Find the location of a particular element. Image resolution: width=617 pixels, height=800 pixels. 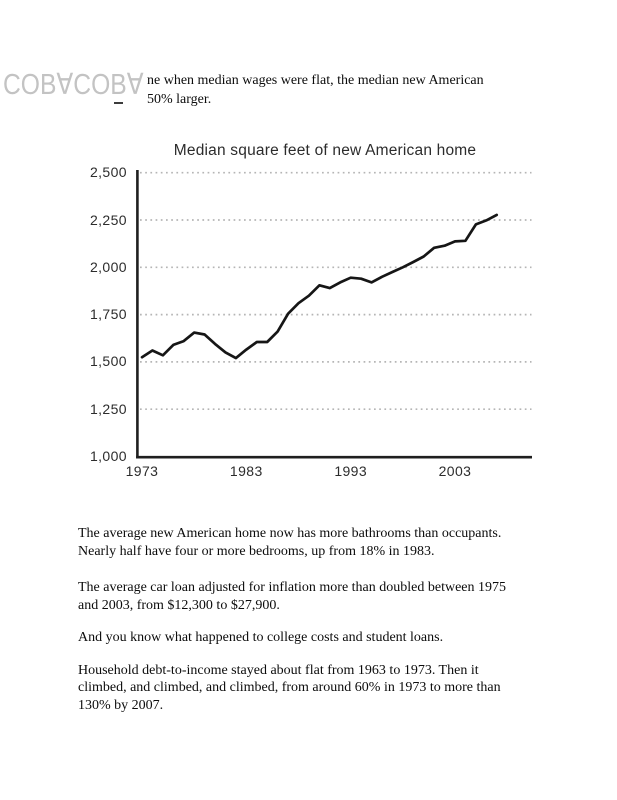

watermark-text: COB∀COB∀ is located at coordinates (73, 85).